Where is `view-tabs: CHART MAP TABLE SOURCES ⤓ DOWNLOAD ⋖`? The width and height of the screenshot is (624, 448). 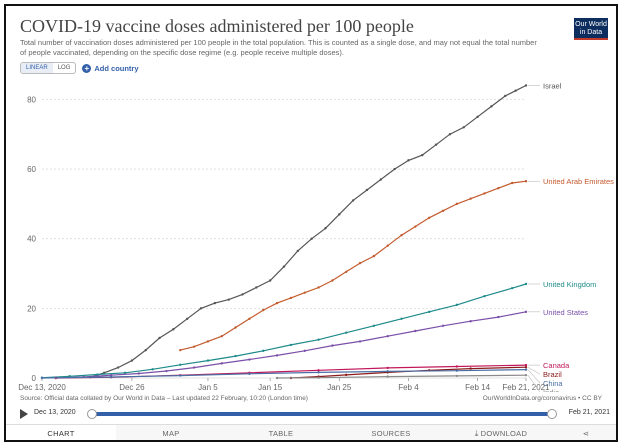 view-tabs: CHART MAP TABLE SOURCES ⤓ DOWNLOAD ⋖ is located at coordinates (311, 432).